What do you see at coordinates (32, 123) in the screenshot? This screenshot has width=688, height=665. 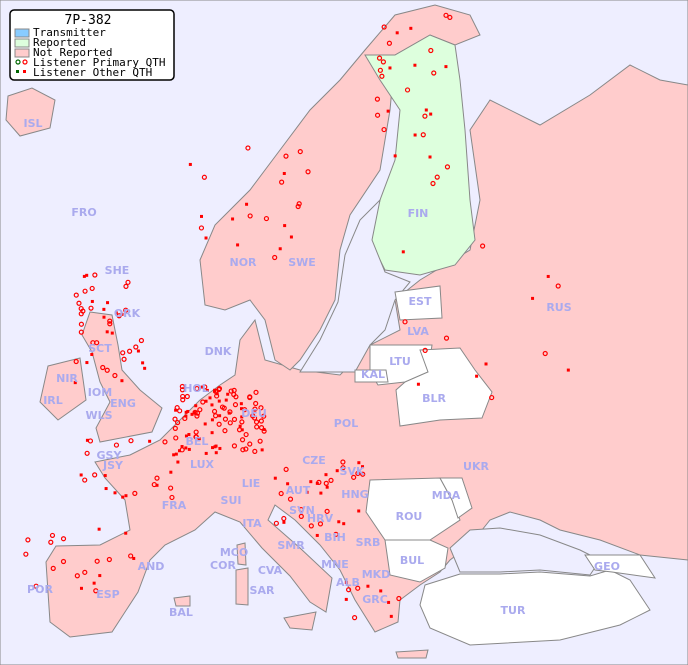 I see `label-isl: ISL` at bounding box center [32, 123].